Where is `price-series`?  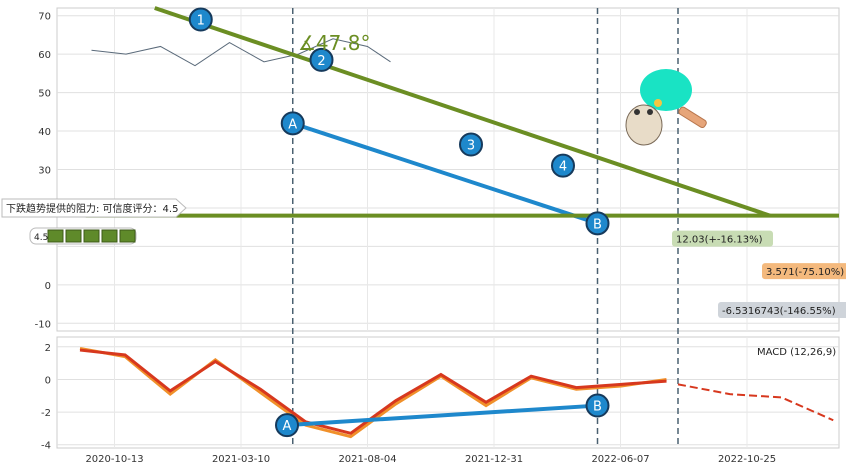
price-series is located at coordinates (241, 52).